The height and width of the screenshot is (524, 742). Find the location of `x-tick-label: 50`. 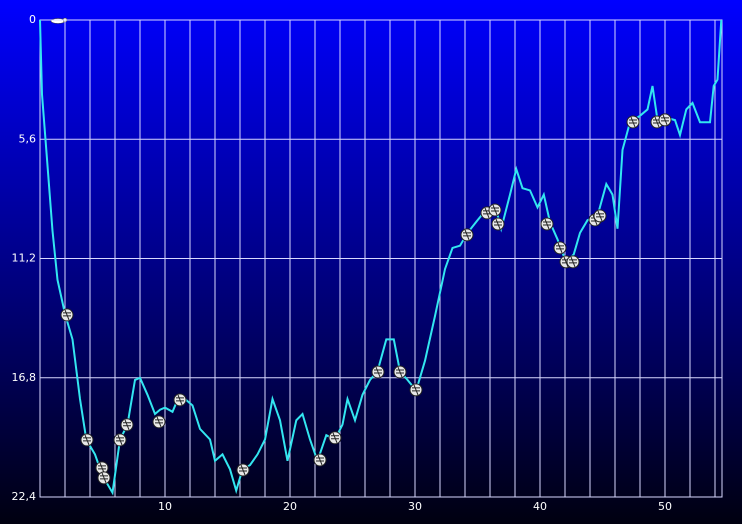

x-tick-label: 50 is located at coordinates (665, 506).